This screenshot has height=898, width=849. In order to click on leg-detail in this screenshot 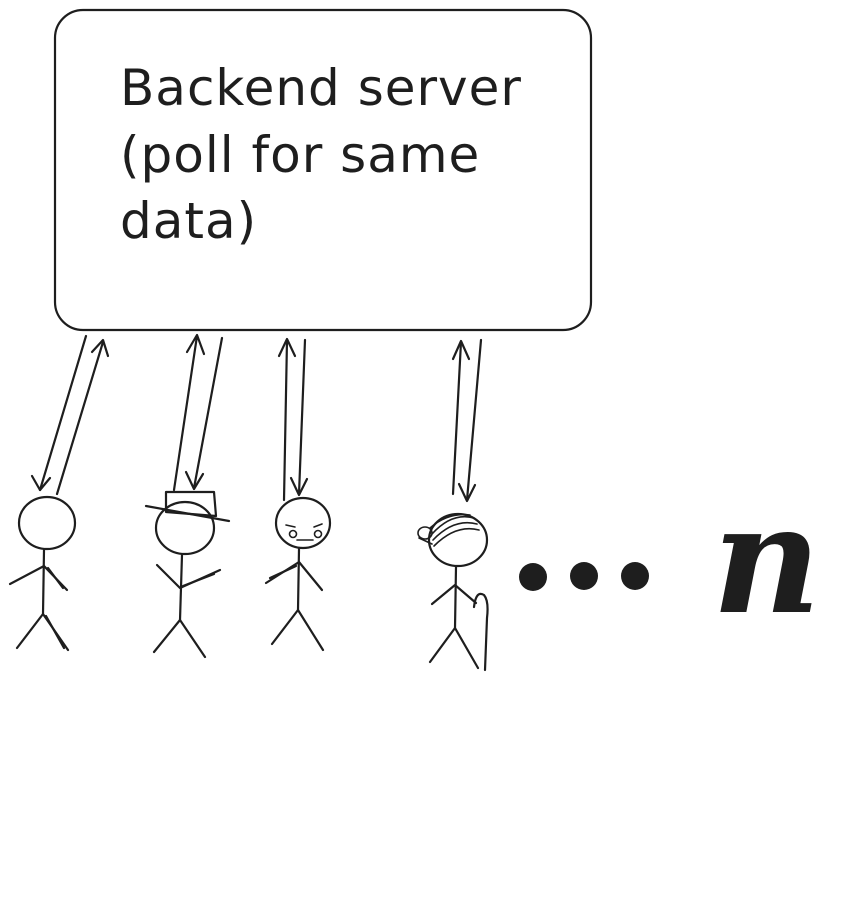, I will do `click(55, 632)`.